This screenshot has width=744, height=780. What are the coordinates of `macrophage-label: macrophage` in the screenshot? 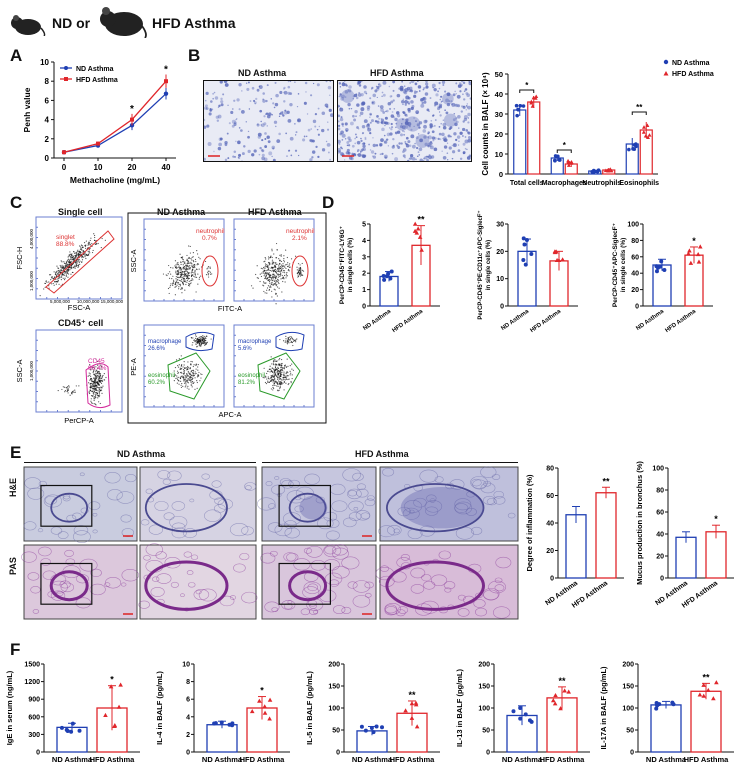 It's located at (255, 342).